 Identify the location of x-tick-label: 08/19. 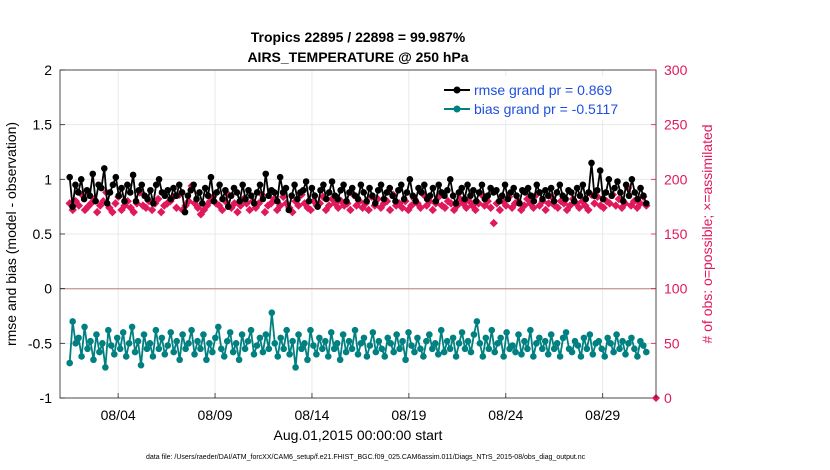
(408, 415).